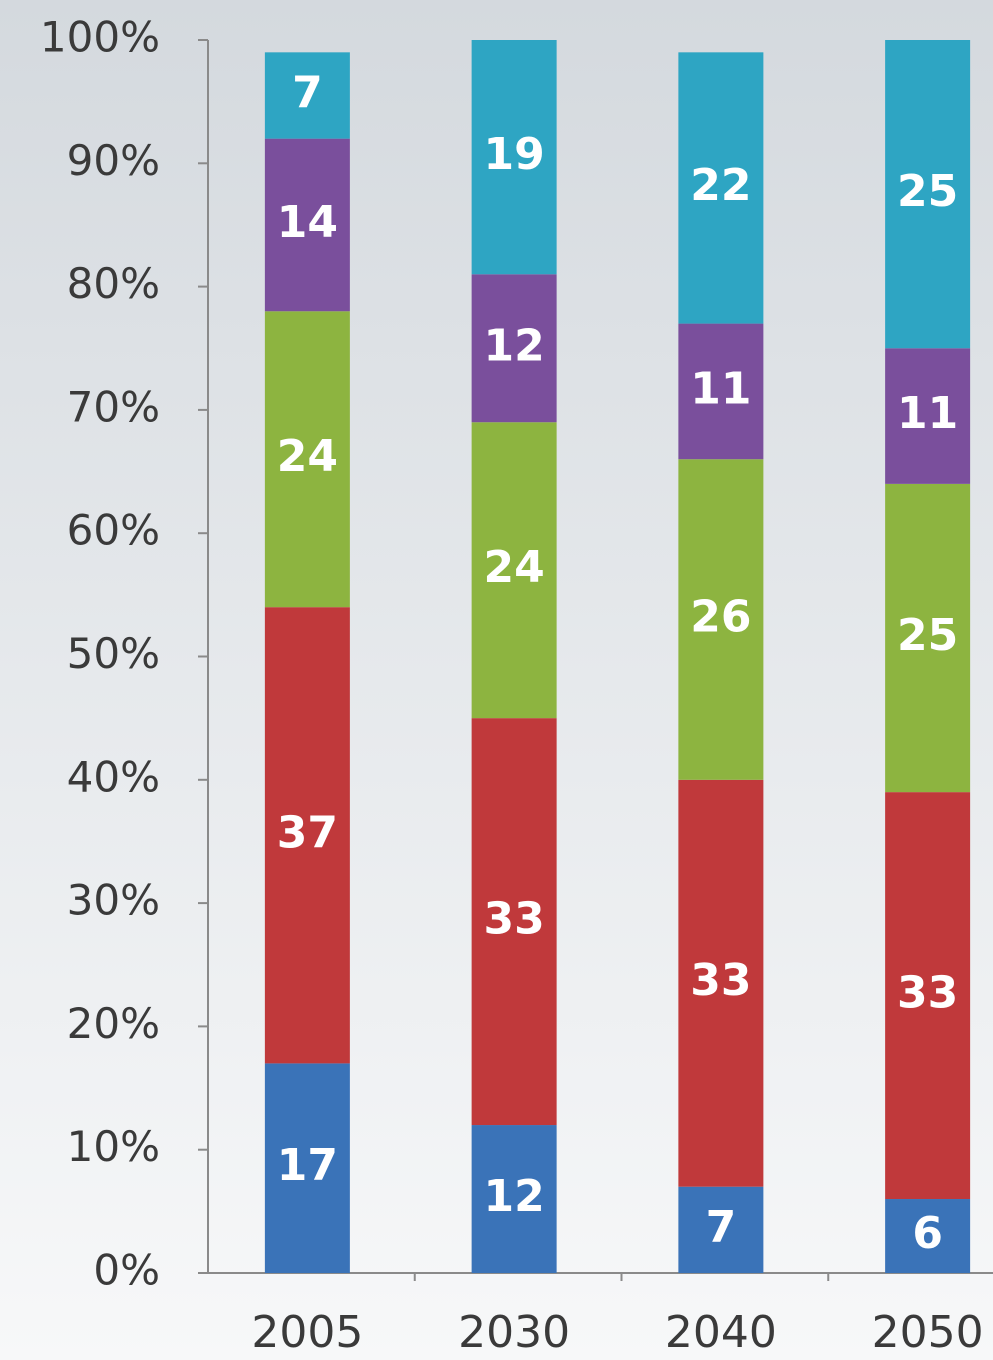  Describe the element at coordinates (126, 1270) in the screenshot. I see `y-tick-label: 0%` at that location.